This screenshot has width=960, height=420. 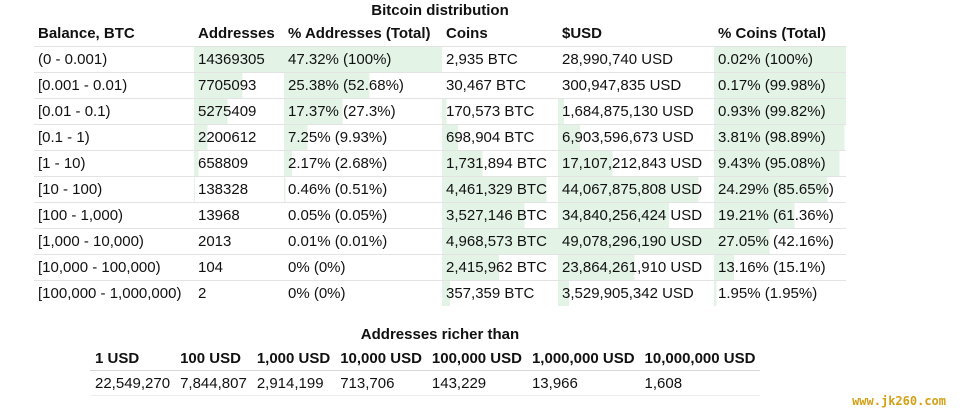 What do you see at coordinates (636, 163) in the screenshot?
I see `cell-usd: 17,107,212,843 USD` at bounding box center [636, 163].